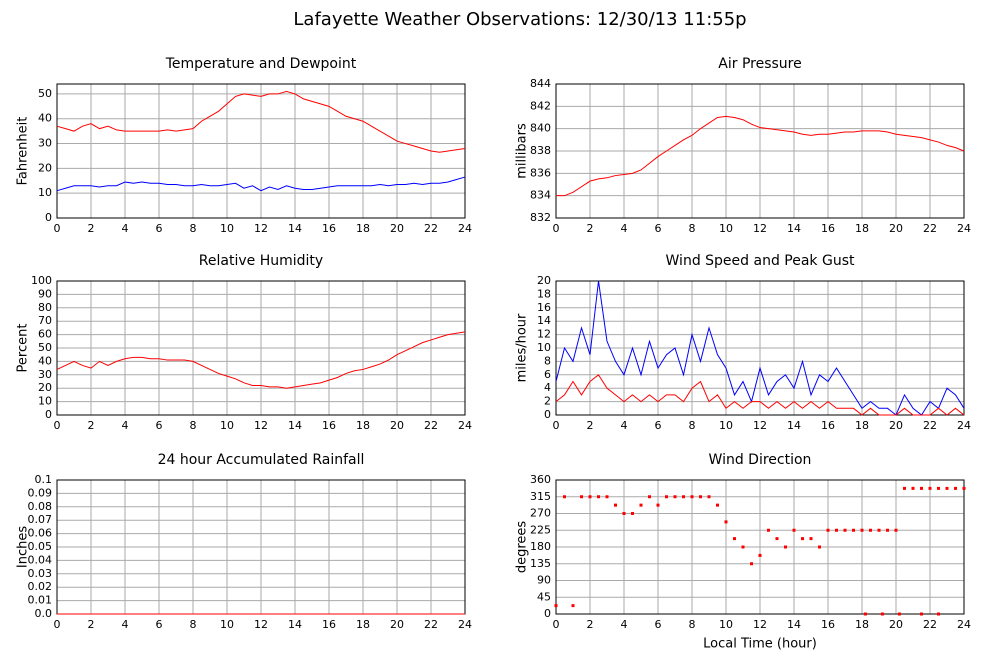 This screenshot has width=999, height=659. Describe the element at coordinates (547, 374) in the screenshot. I see `y-tick-label: 6` at that location.